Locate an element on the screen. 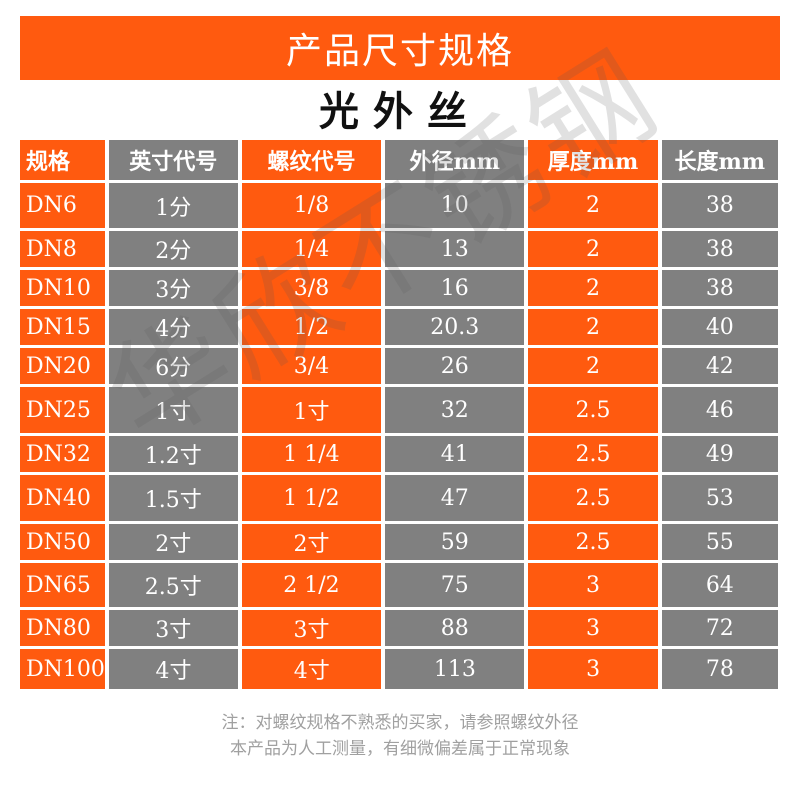 The height and width of the screenshot is (800, 800). cell-outer-diameter: 88 is located at coordinates (455, 628).